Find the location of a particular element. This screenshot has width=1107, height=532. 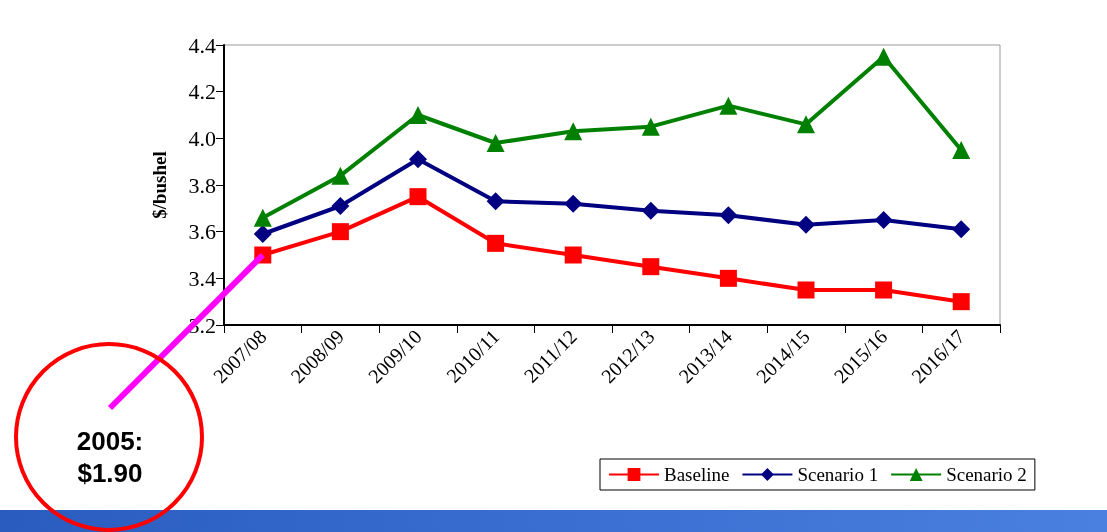

y-tick-label: 4.2 is located at coordinates (202, 92).